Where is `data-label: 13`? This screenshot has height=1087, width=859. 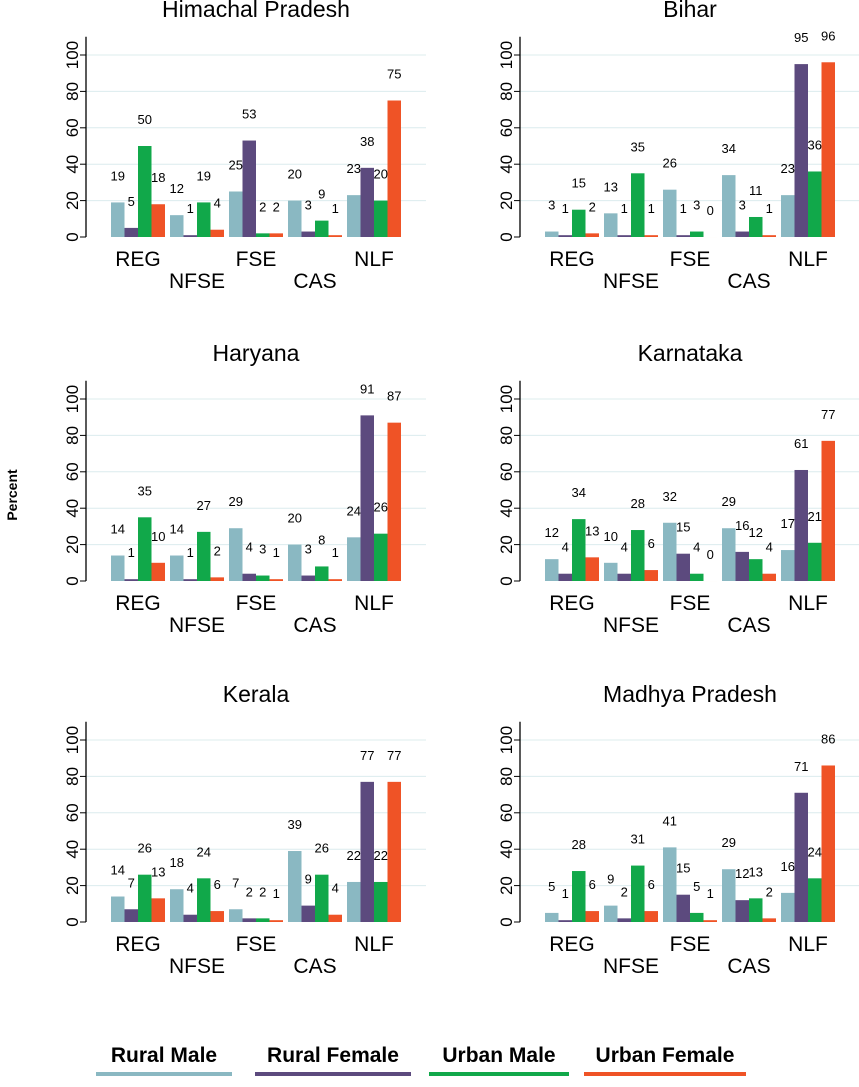
data-label: 13 is located at coordinates (158, 871).